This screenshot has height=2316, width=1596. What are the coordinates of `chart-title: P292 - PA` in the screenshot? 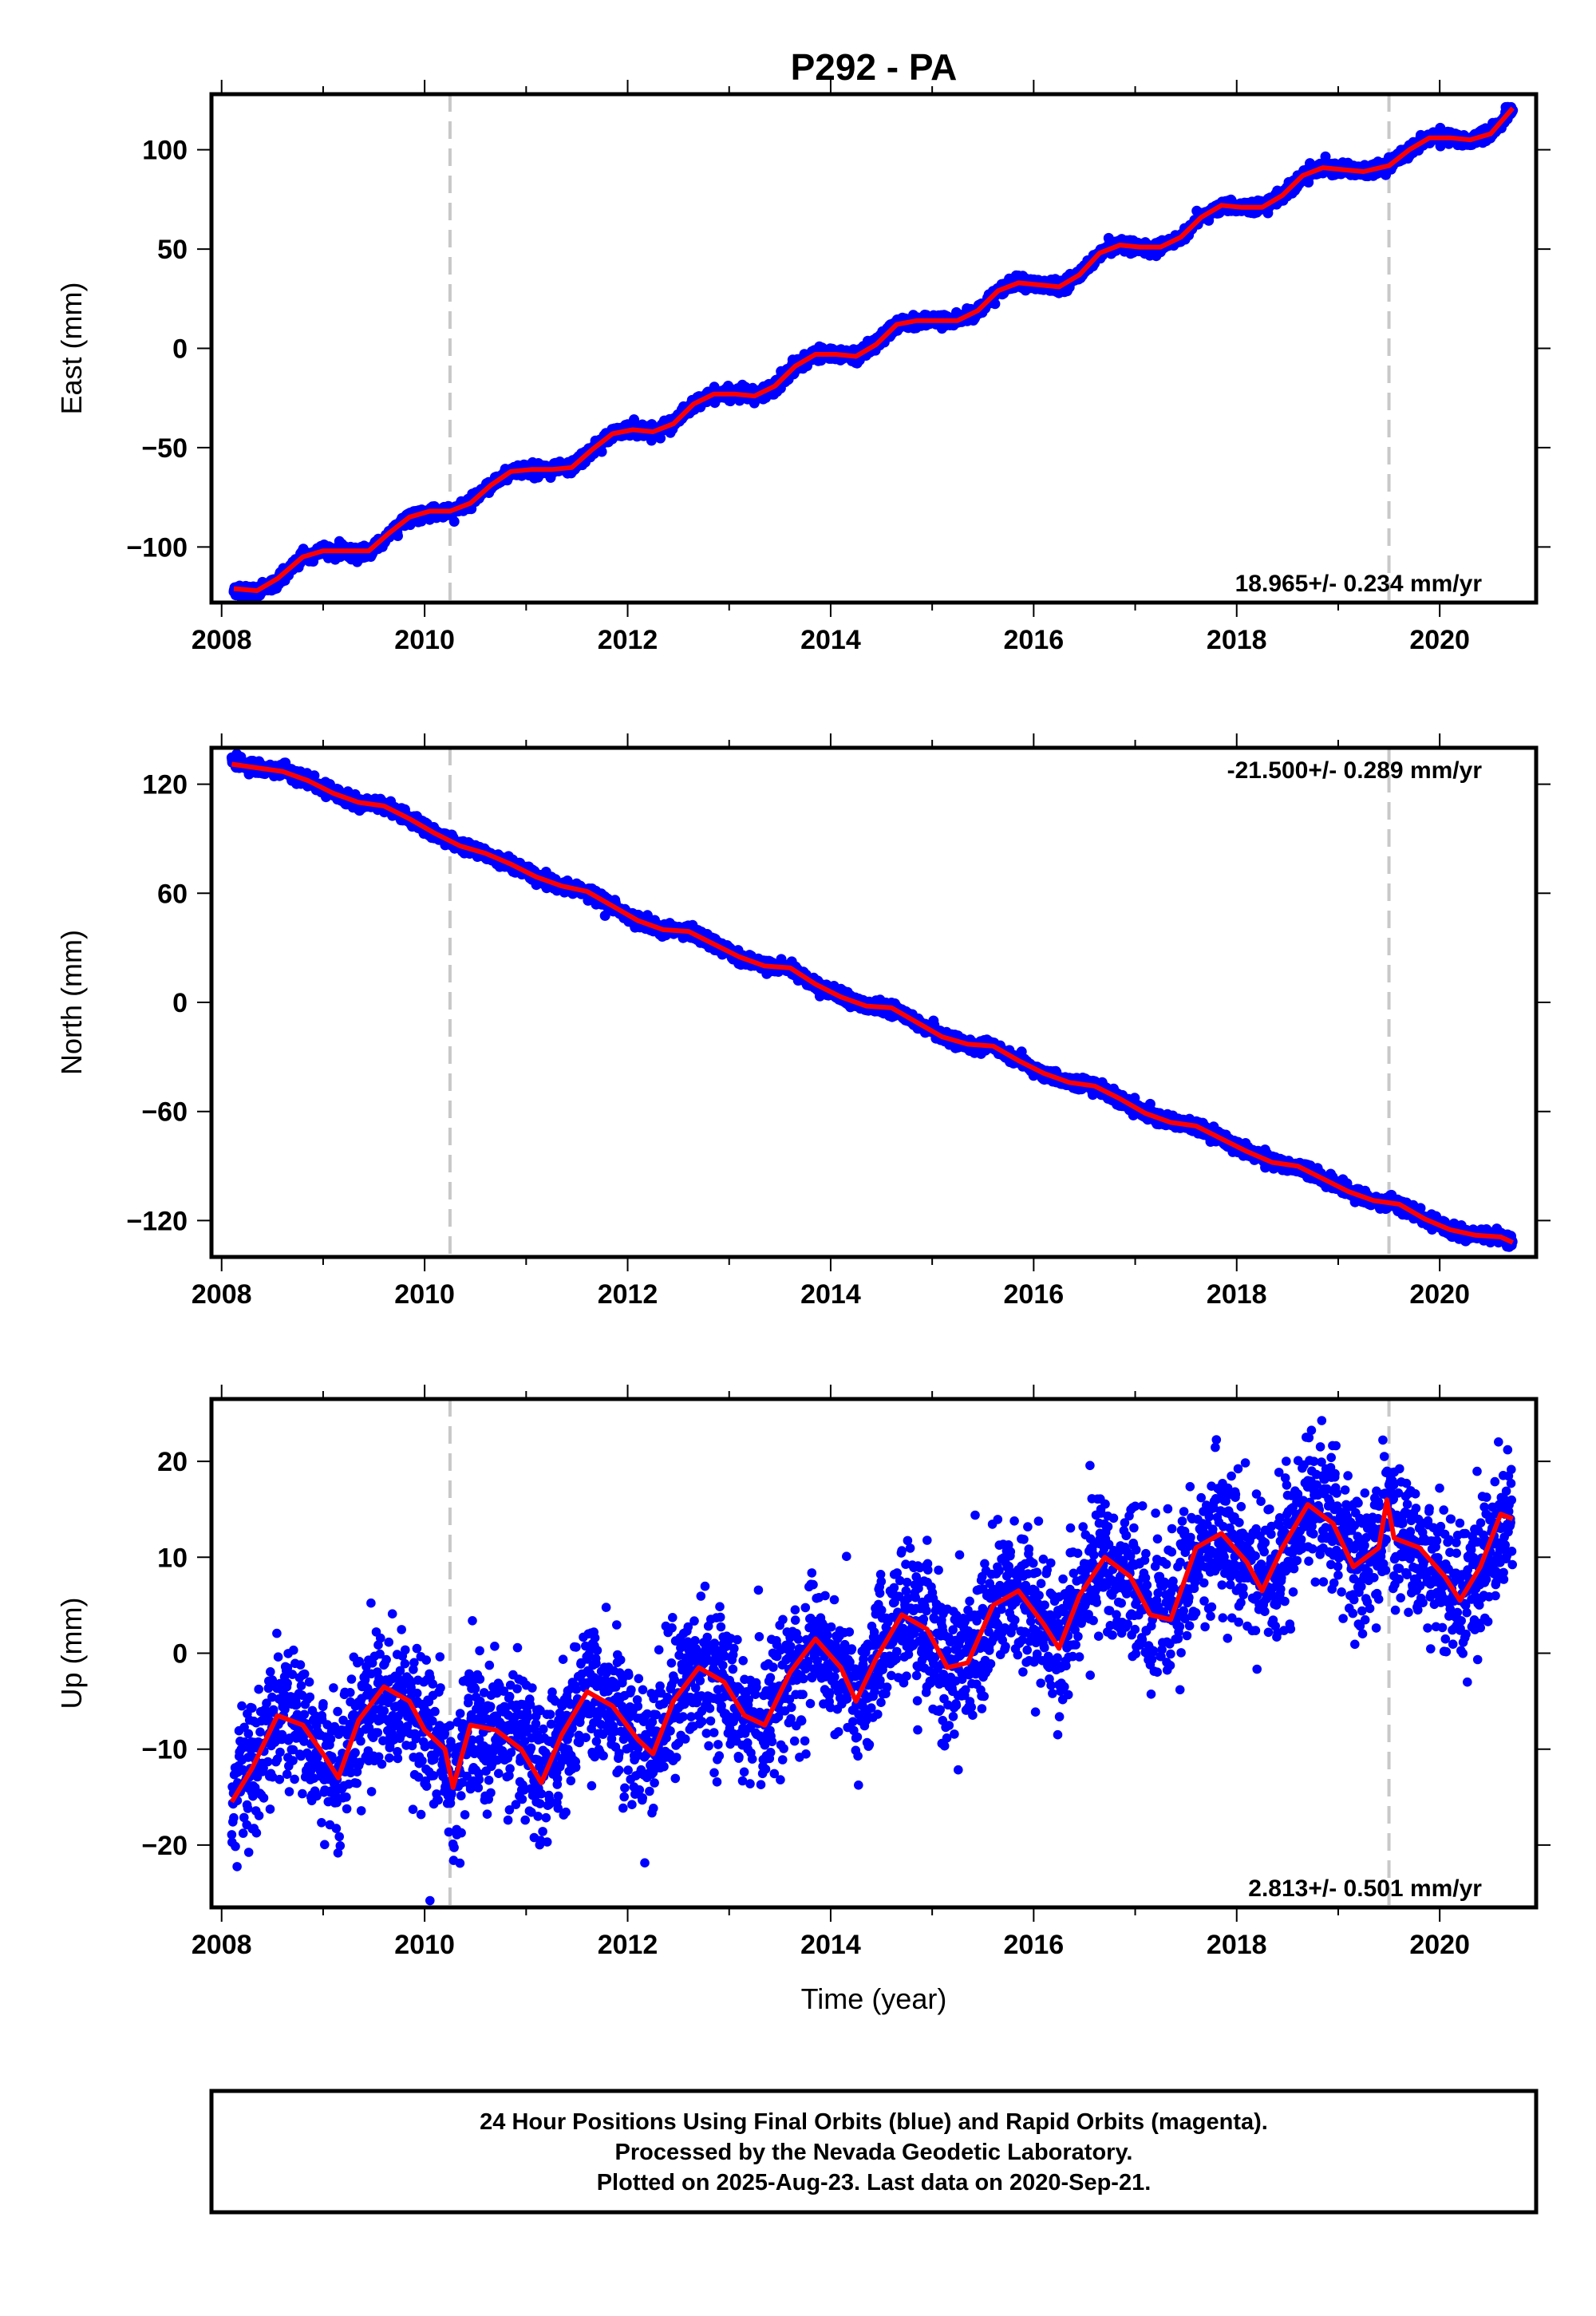 It's located at (874, 67).